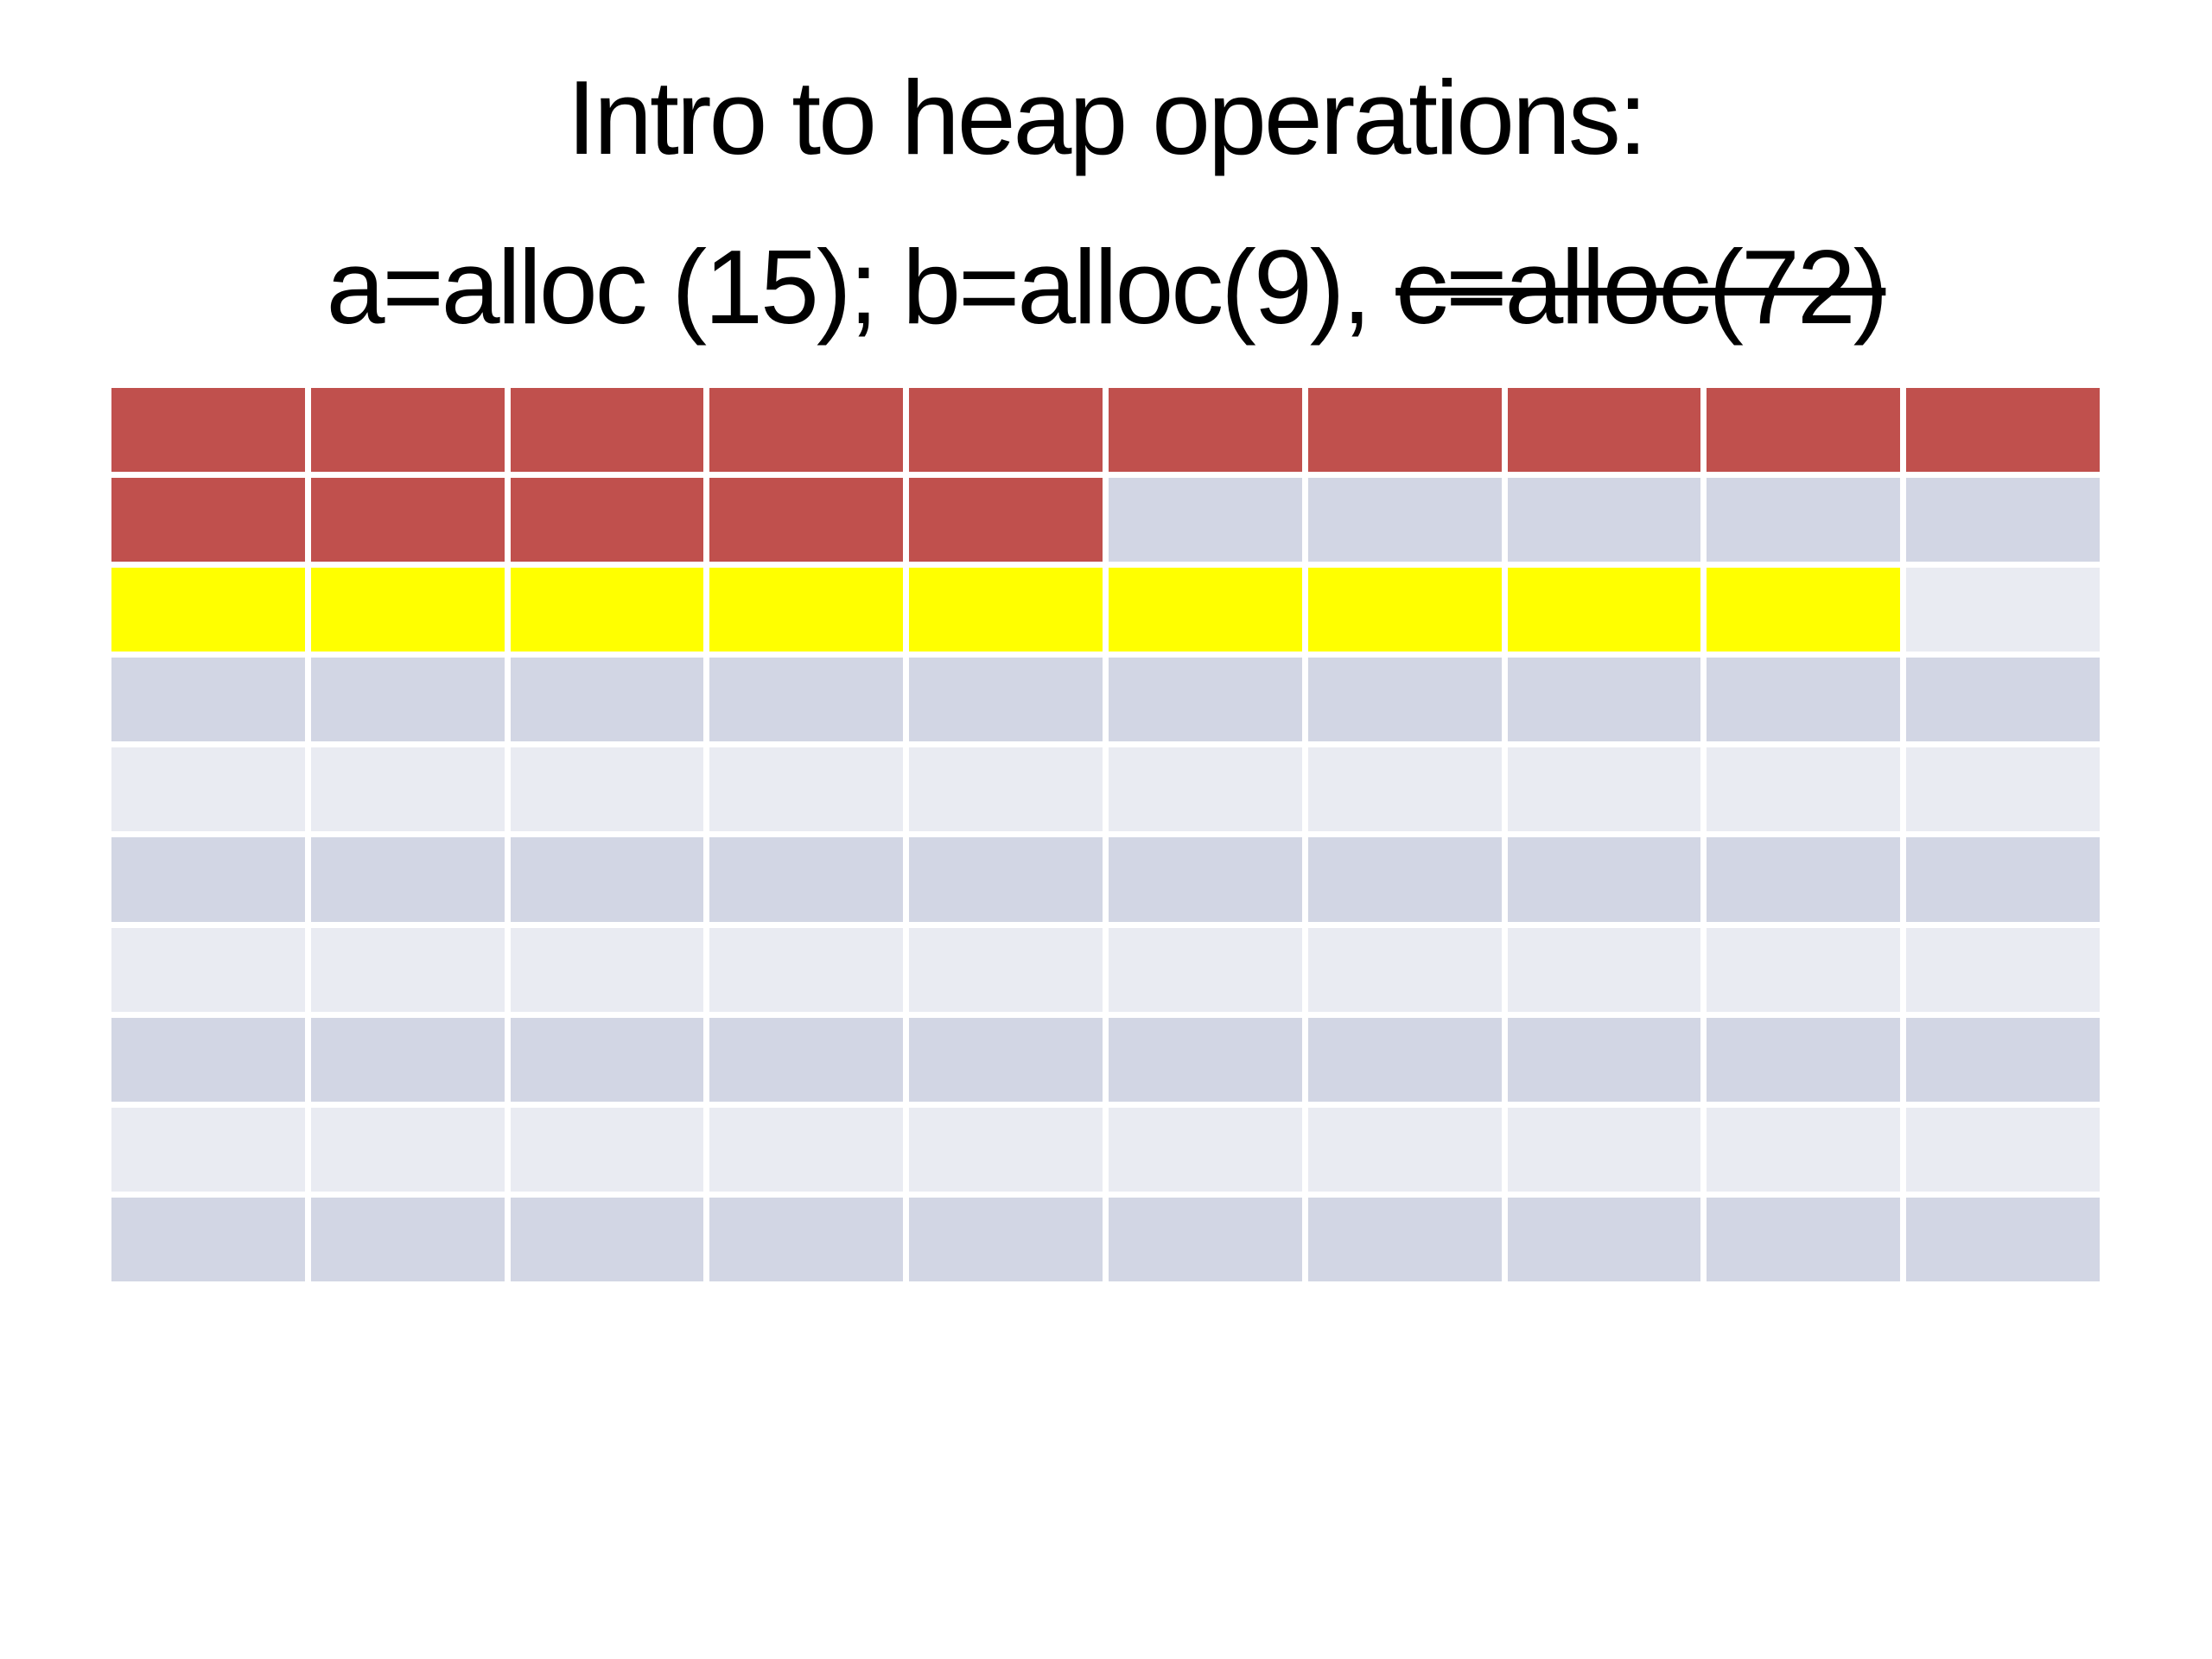 This screenshot has width=2212, height=1659. I want to click on title-line2-struck-text: c=alloc(72), so click(1641, 287).